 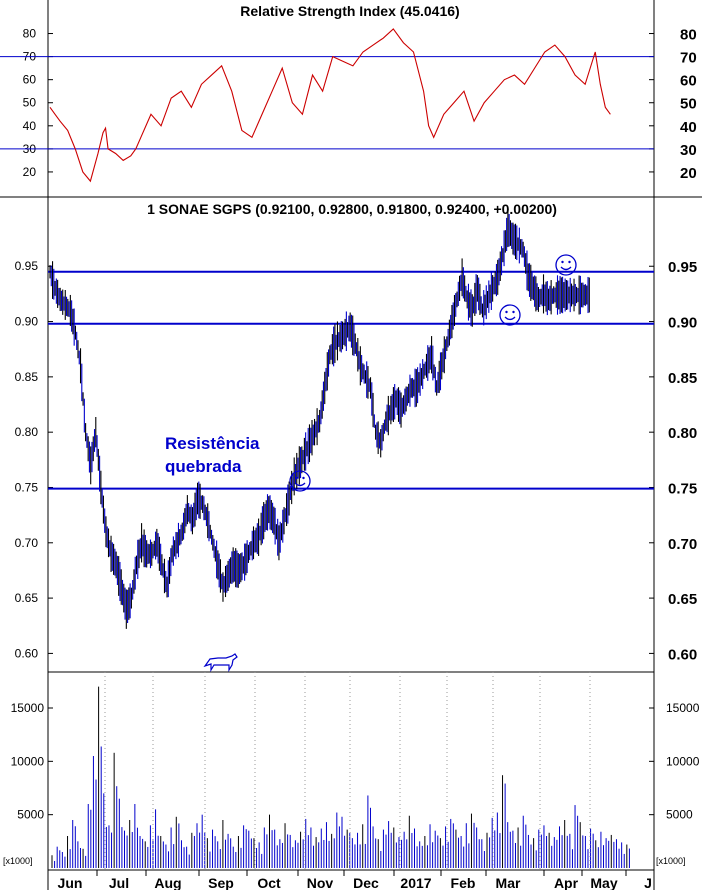 What do you see at coordinates (269, 882) in the screenshot?
I see `month-label: Oct` at bounding box center [269, 882].